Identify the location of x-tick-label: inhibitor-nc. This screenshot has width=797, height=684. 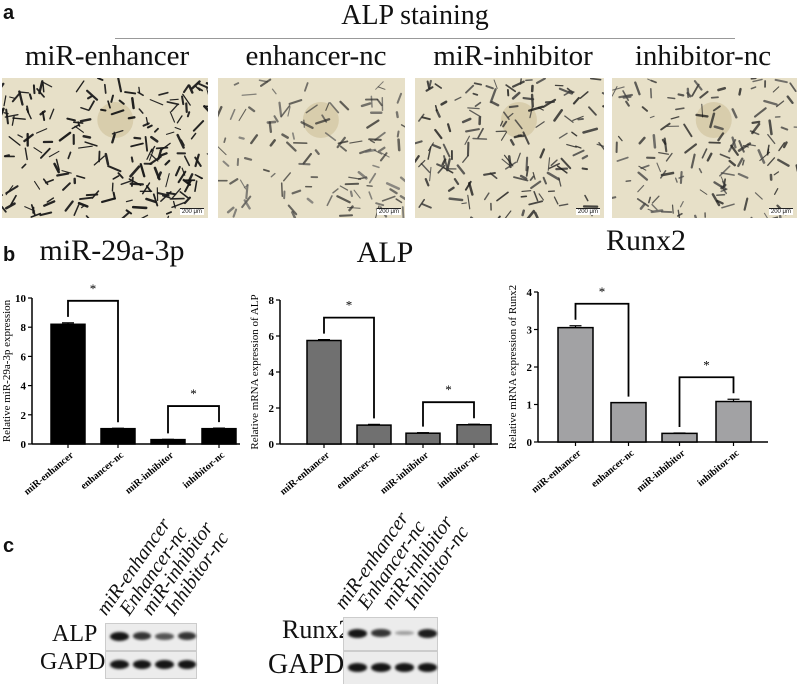
(204, 470).